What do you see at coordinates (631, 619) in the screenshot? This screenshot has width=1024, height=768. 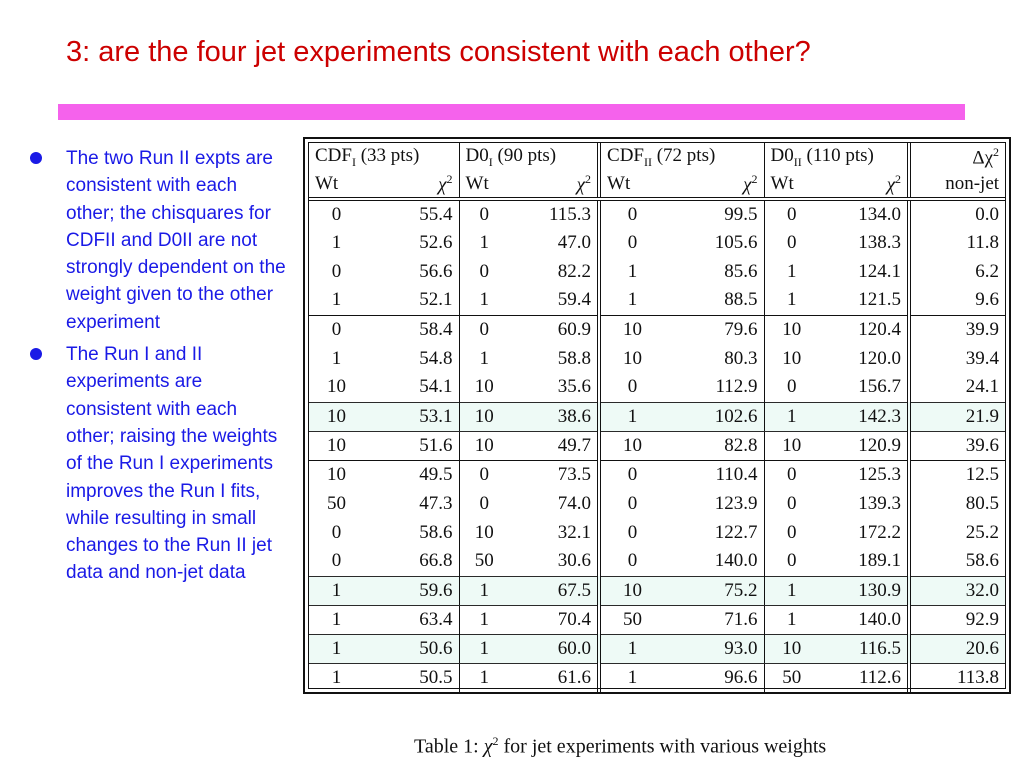 I see `cell-weight: 50` at bounding box center [631, 619].